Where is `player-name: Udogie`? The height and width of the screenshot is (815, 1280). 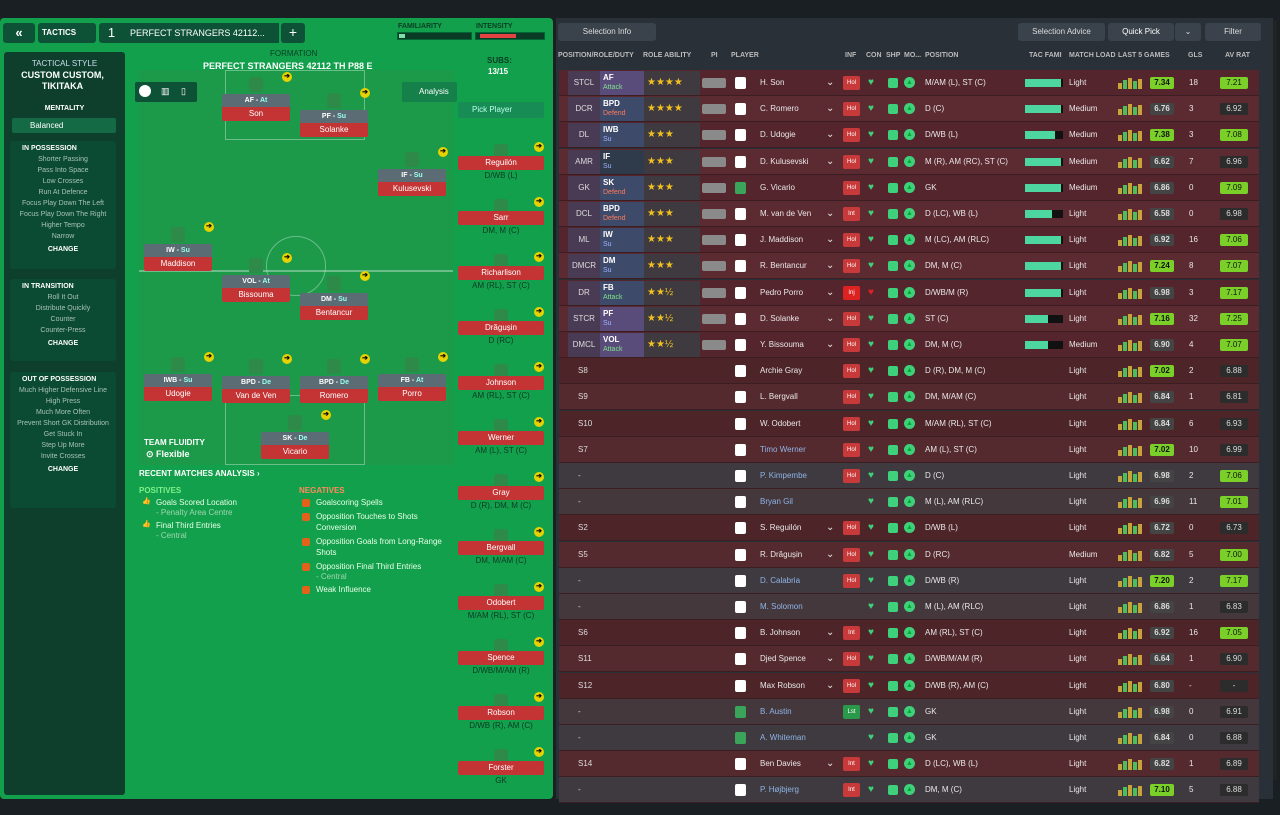 player-name: Udogie is located at coordinates (178, 394).